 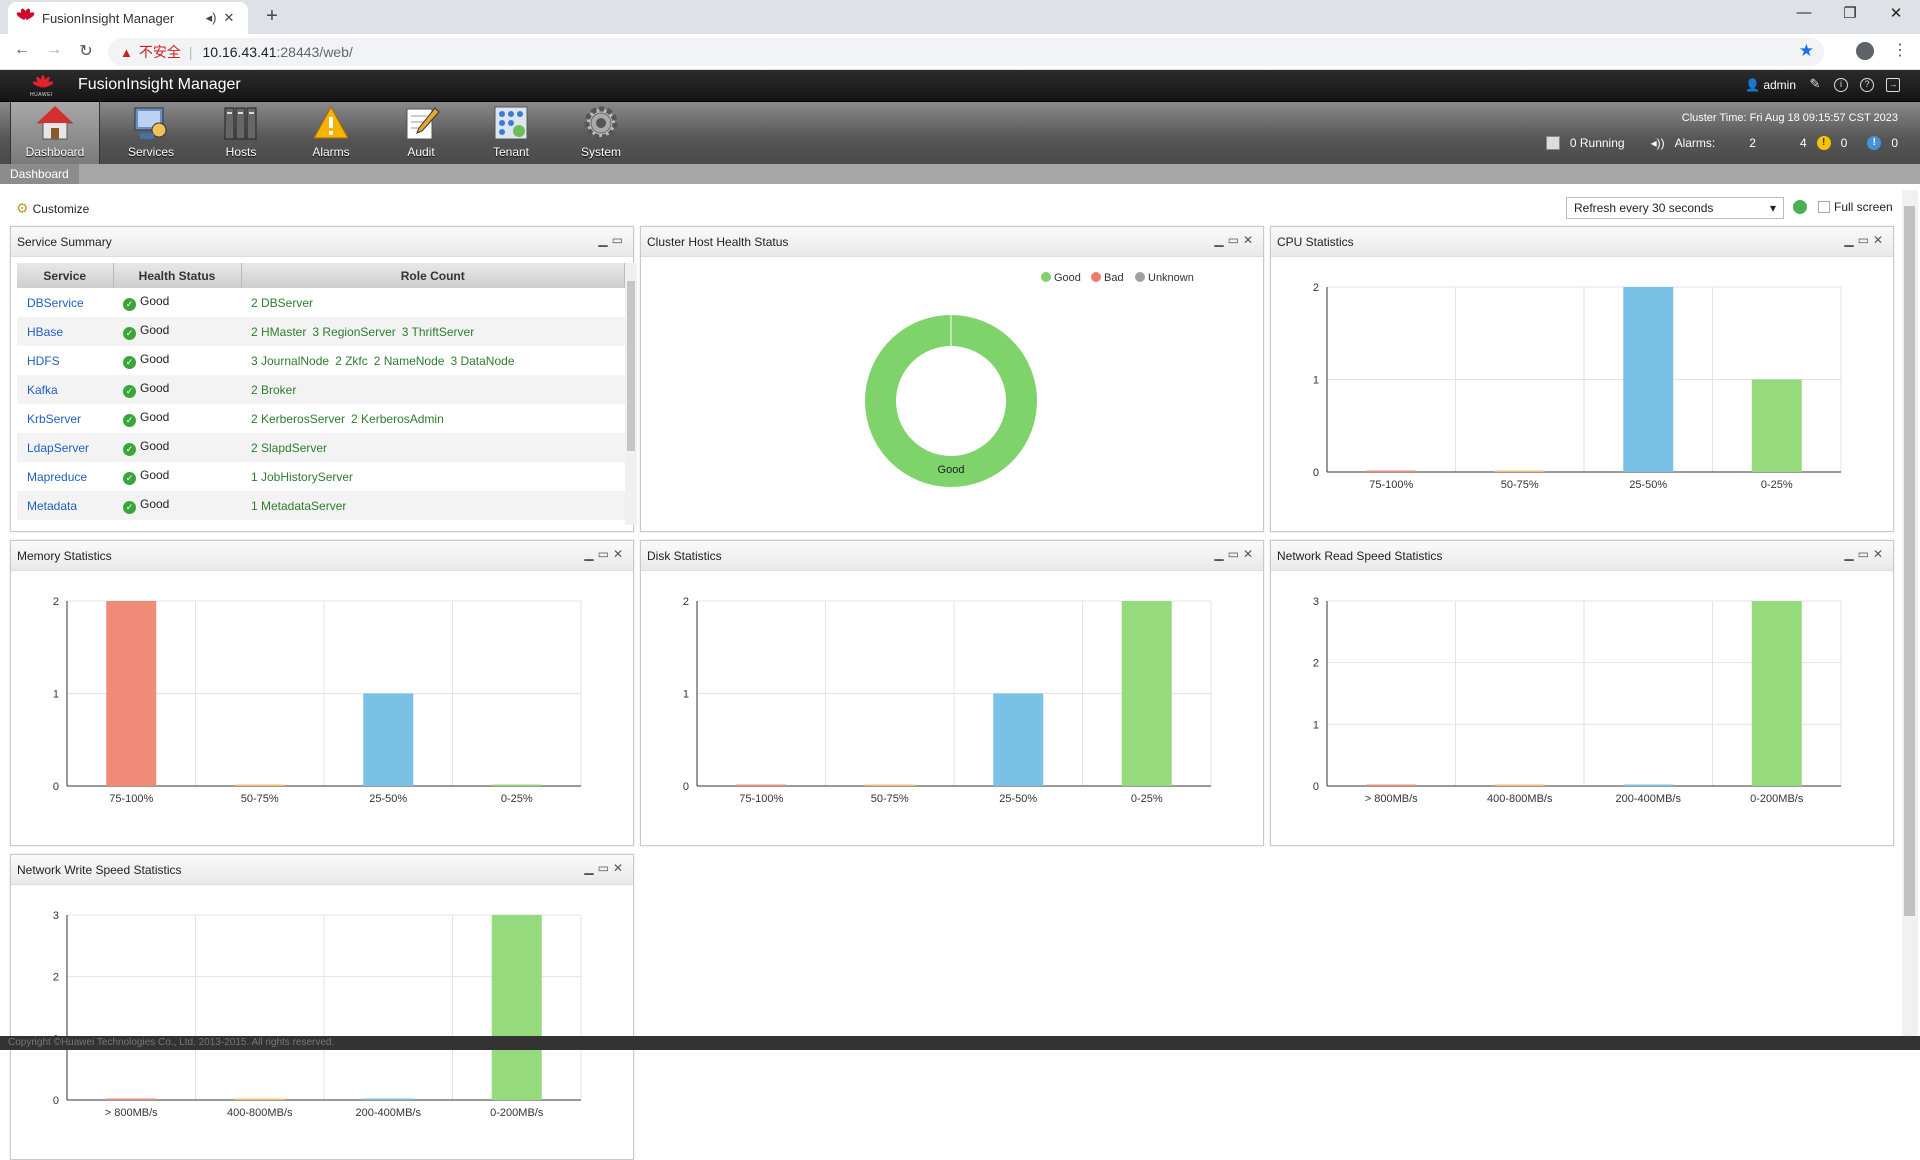 I want to click on column-header-health: Health Status, so click(x=177, y=275).